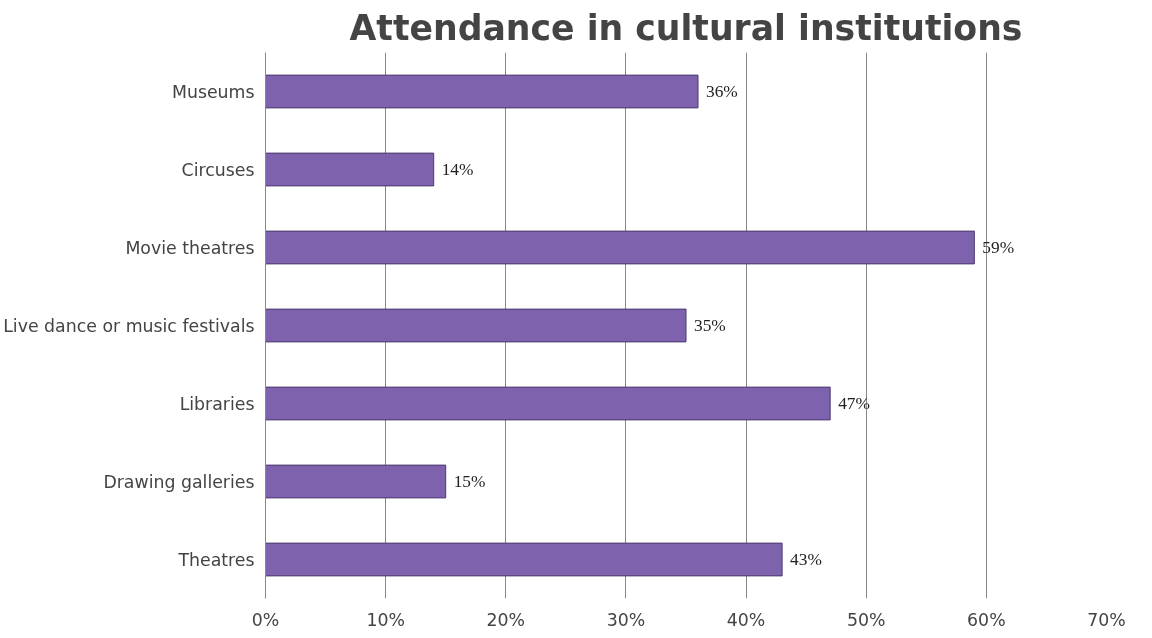 Image resolution: width=1152 pixels, height=638 pixels. I want to click on data-label: 59%, so click(998, 247).